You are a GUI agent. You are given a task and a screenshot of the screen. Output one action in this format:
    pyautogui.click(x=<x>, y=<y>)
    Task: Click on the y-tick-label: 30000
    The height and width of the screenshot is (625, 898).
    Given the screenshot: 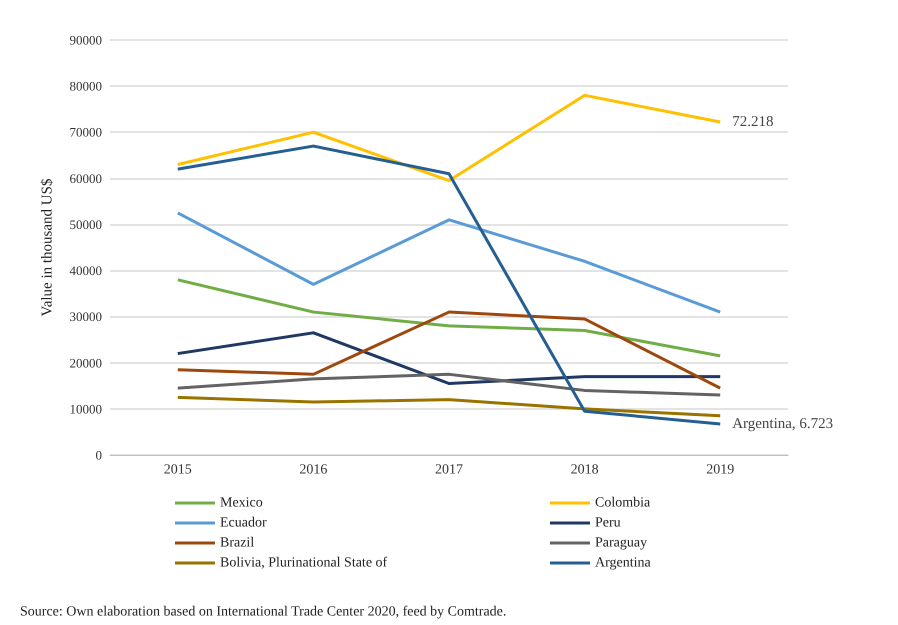 What is the action you would take?
    pyautogui.click(x=86, y=316)
    